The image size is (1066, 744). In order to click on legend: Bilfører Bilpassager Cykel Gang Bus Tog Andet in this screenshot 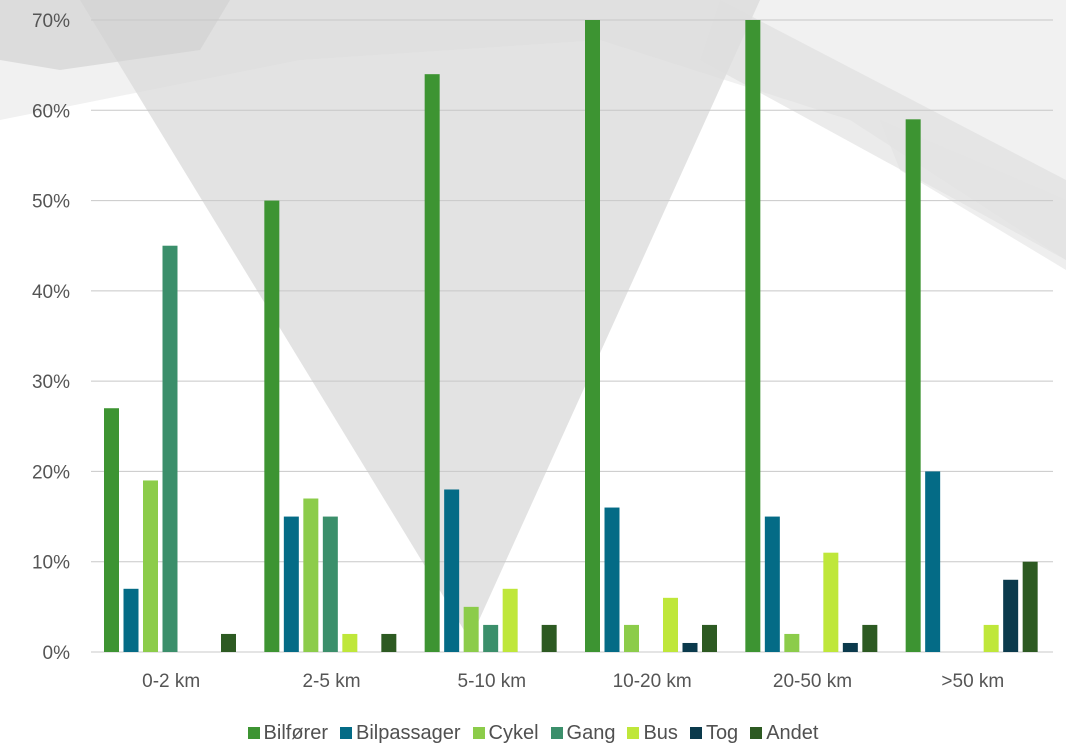, I will do `click(533, 733)`.